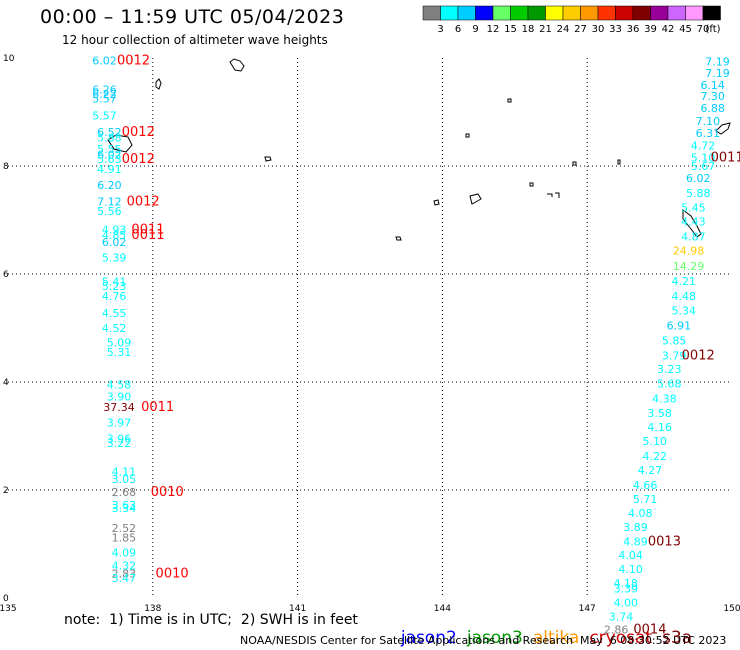  What do you see at coordinates (616, 630) in the screenshot?
I see `wave-height-label: 2.86` at bounding box center [616, 630].